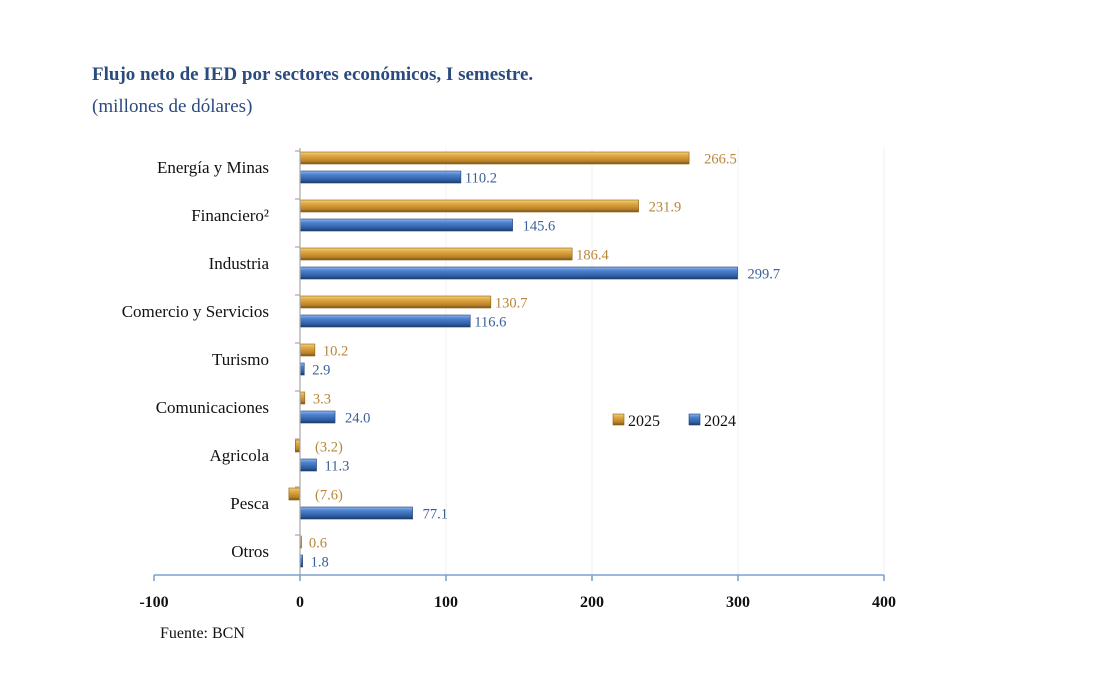 This screenshot has height=682, width=1098. Describe the element at coordinates (694, 419) in the screenshot. I see `legend-swatch-2024` at that location.